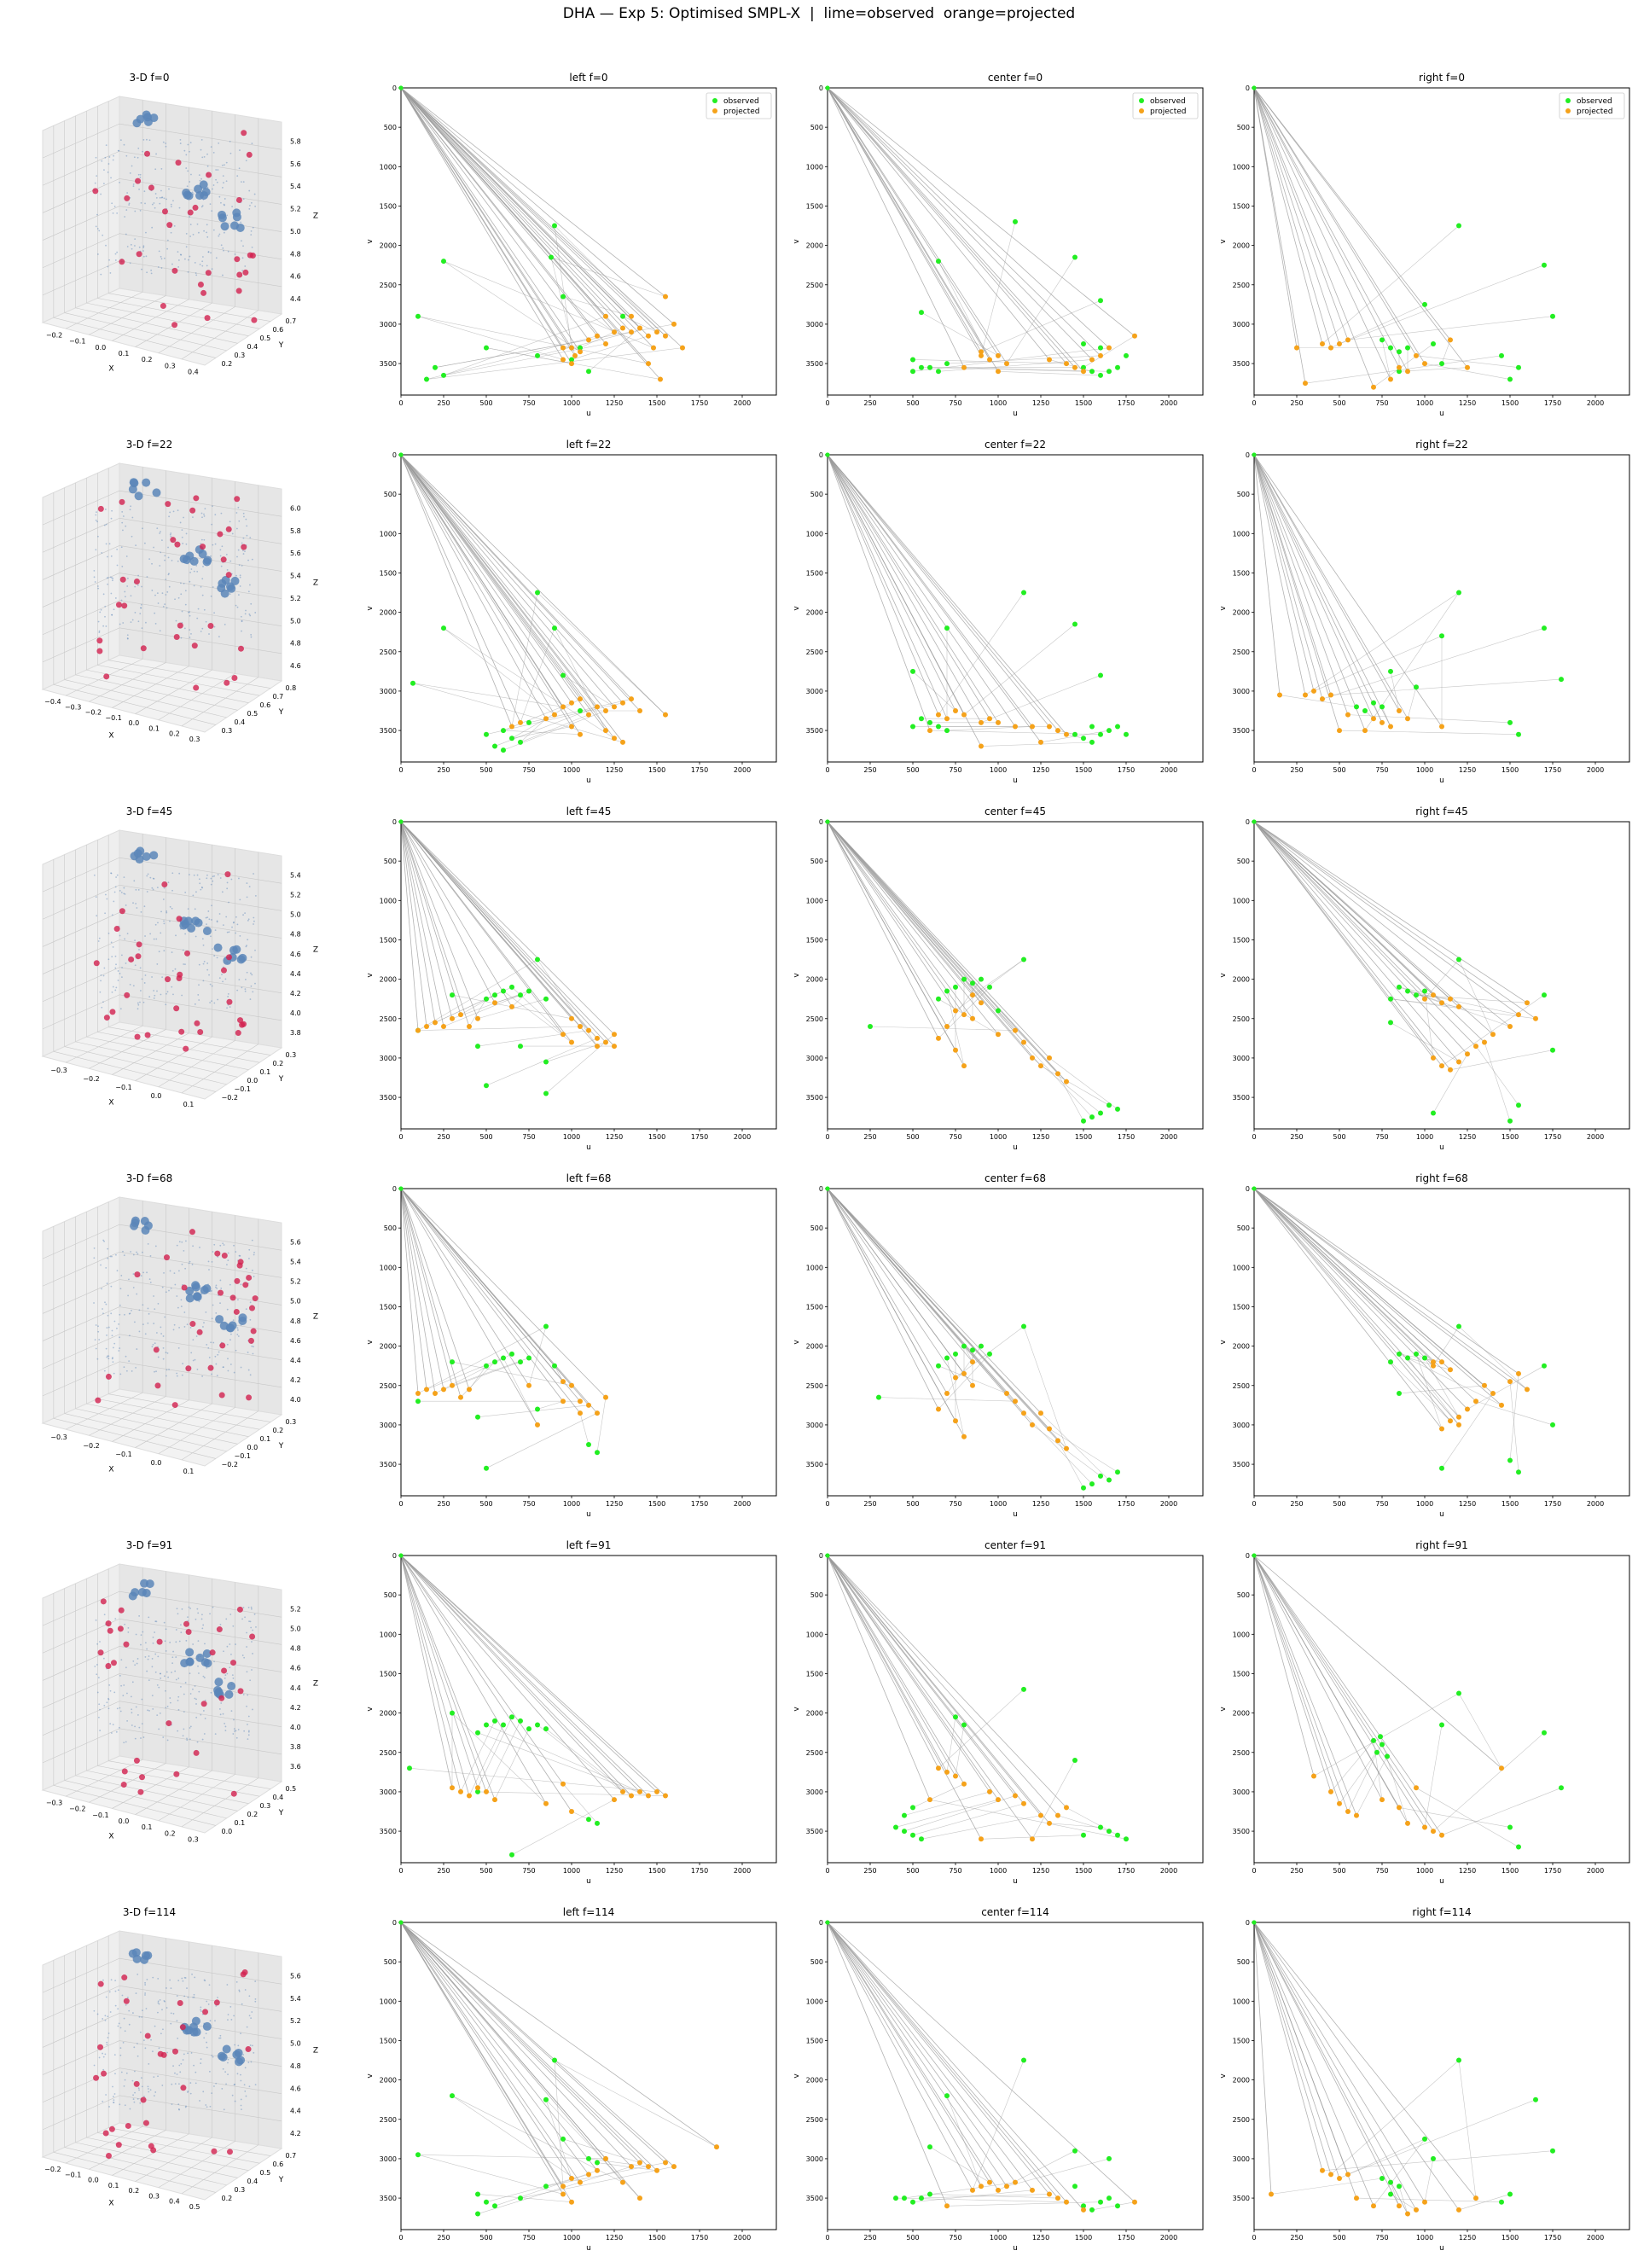 This screenshot has width=1638, height=2268. Describe the element at coordinates (292, 321) in the screenshot. I see `y-tick-label: 0.7` at that location.